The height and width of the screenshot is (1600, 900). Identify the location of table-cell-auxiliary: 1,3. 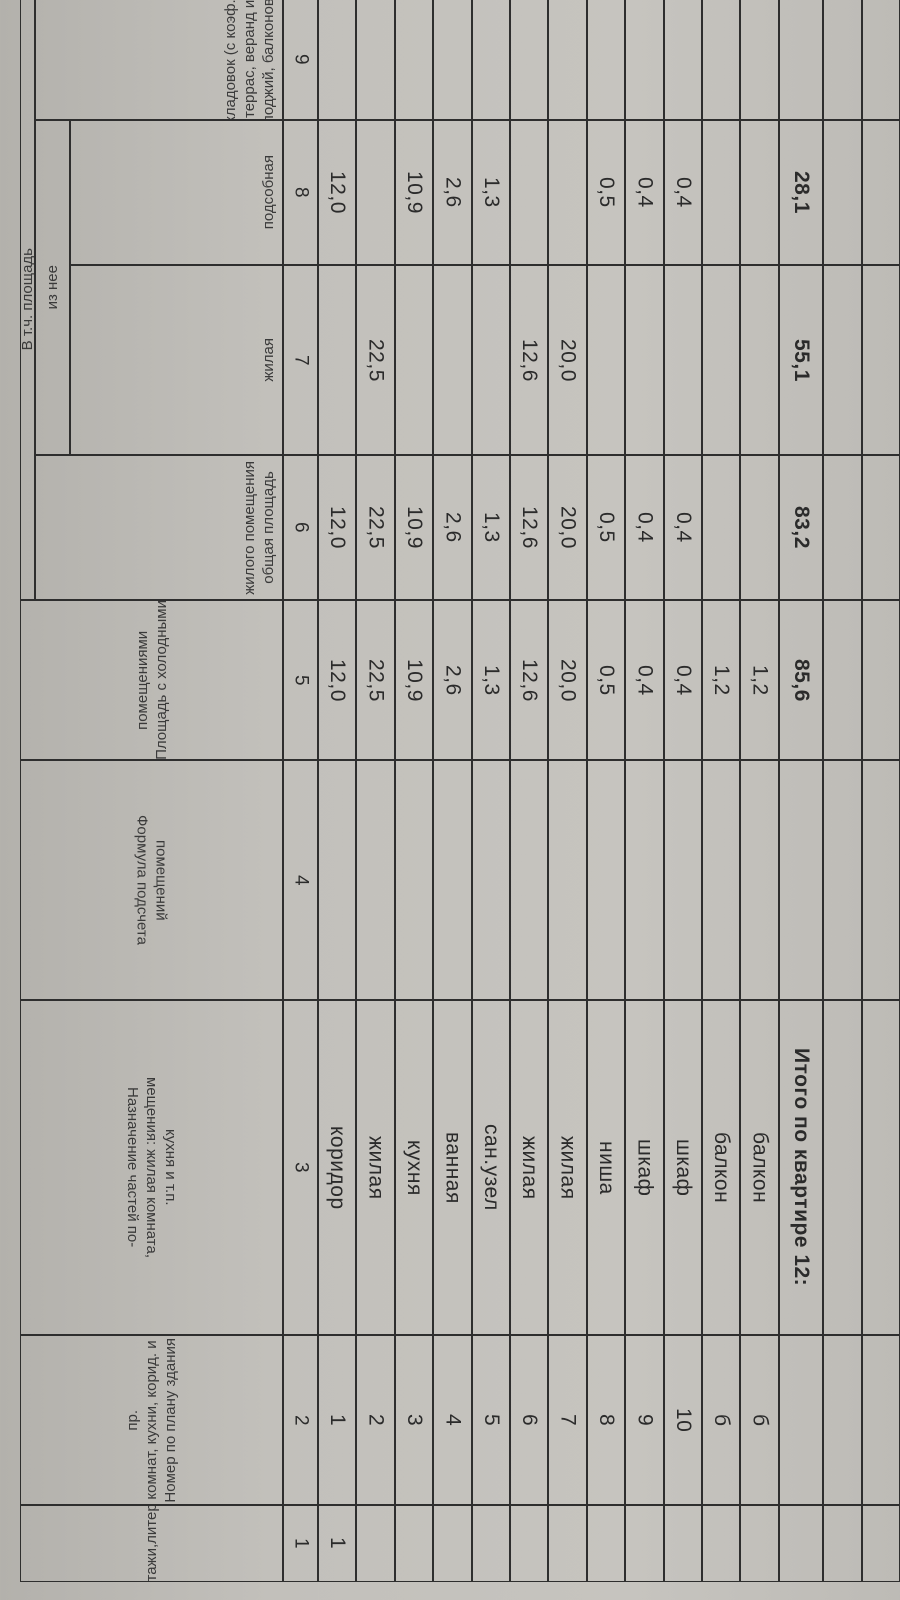
(490, 192).